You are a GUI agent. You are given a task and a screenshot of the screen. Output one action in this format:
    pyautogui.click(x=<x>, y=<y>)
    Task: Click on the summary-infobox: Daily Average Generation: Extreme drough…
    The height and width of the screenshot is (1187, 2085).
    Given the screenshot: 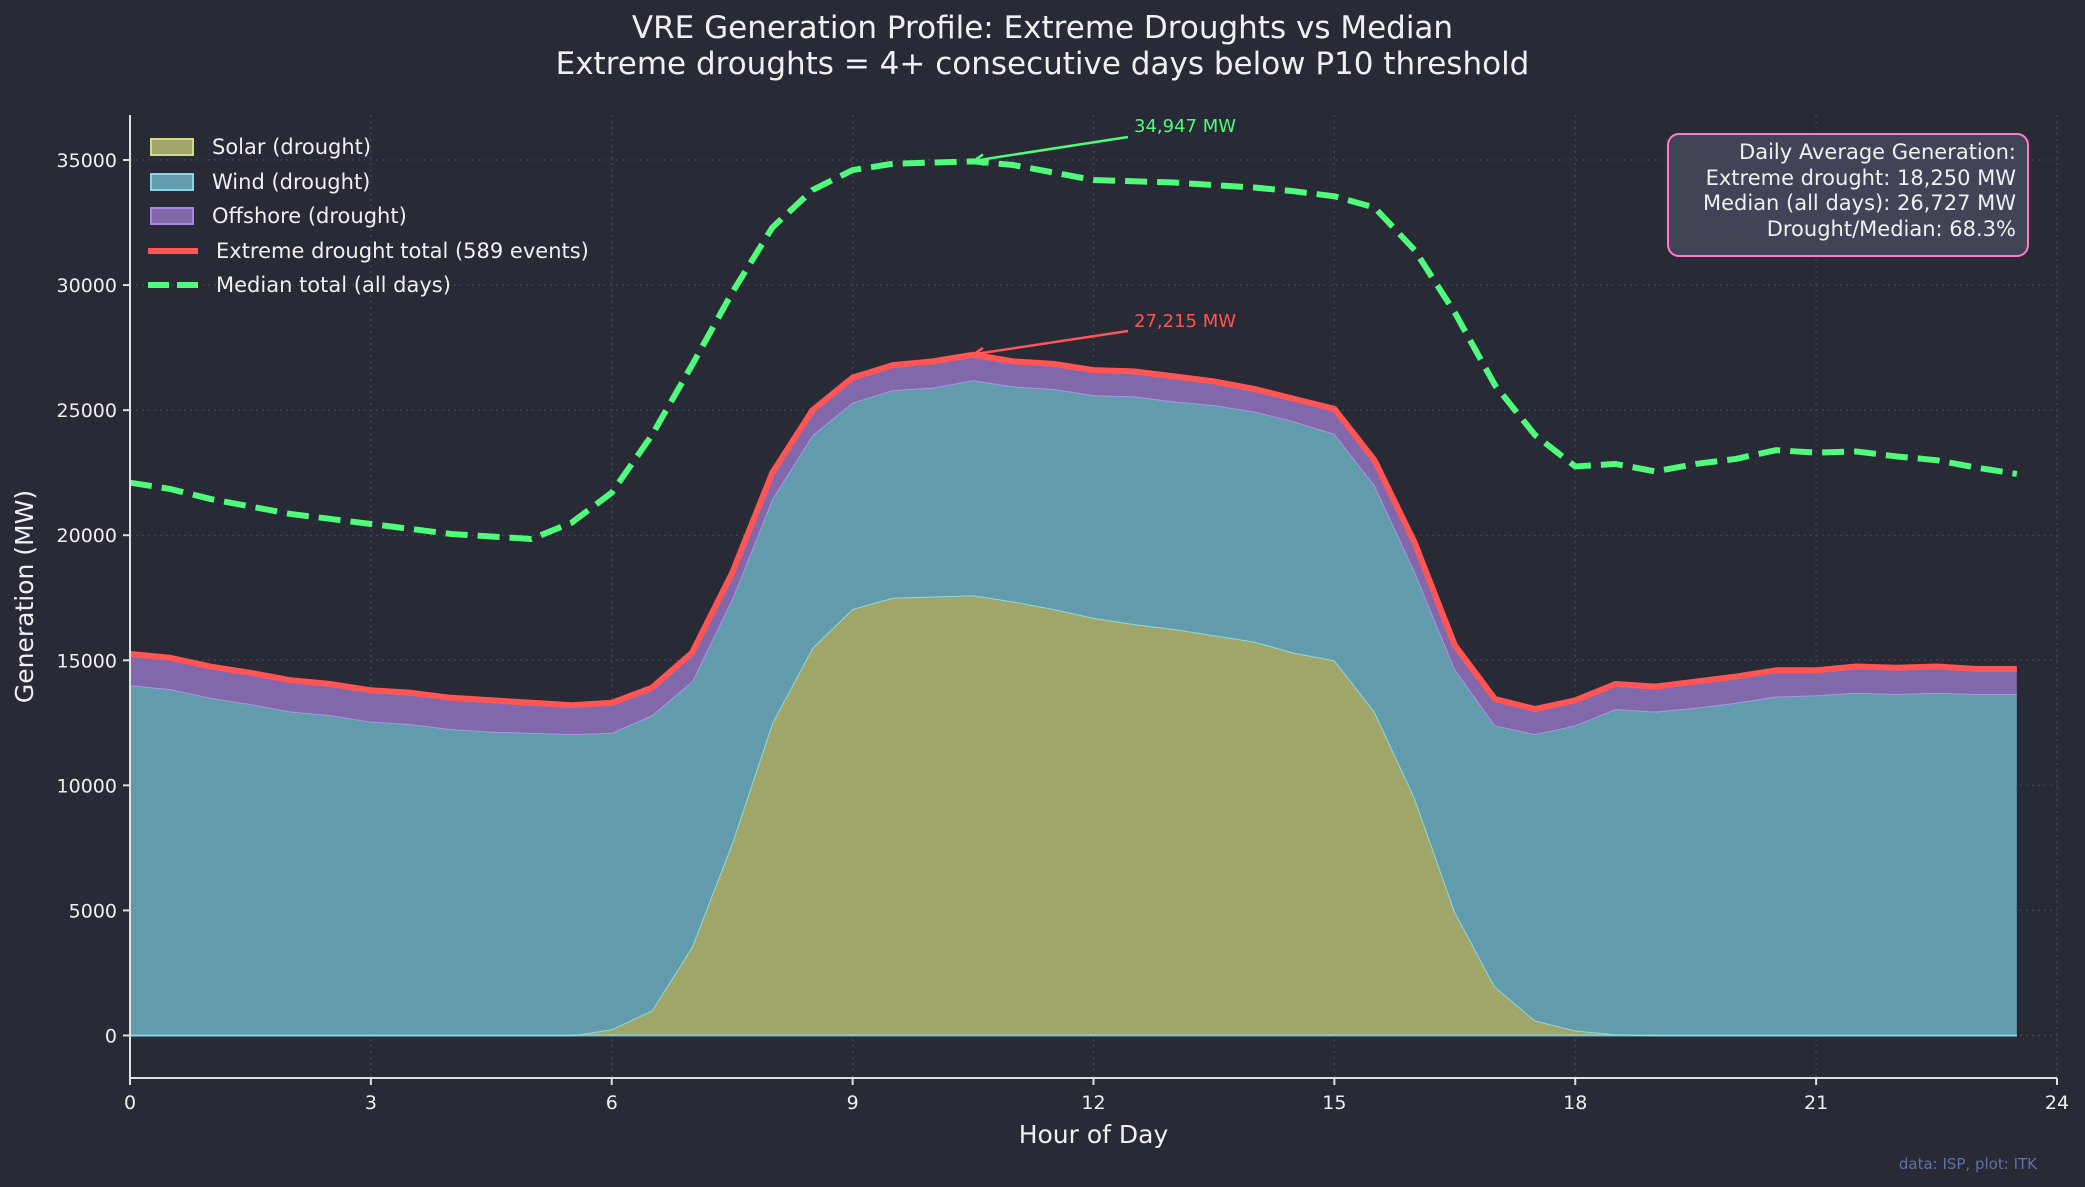 What is the action you would take?
    pyautogui.click(x=1848, y=195)
    